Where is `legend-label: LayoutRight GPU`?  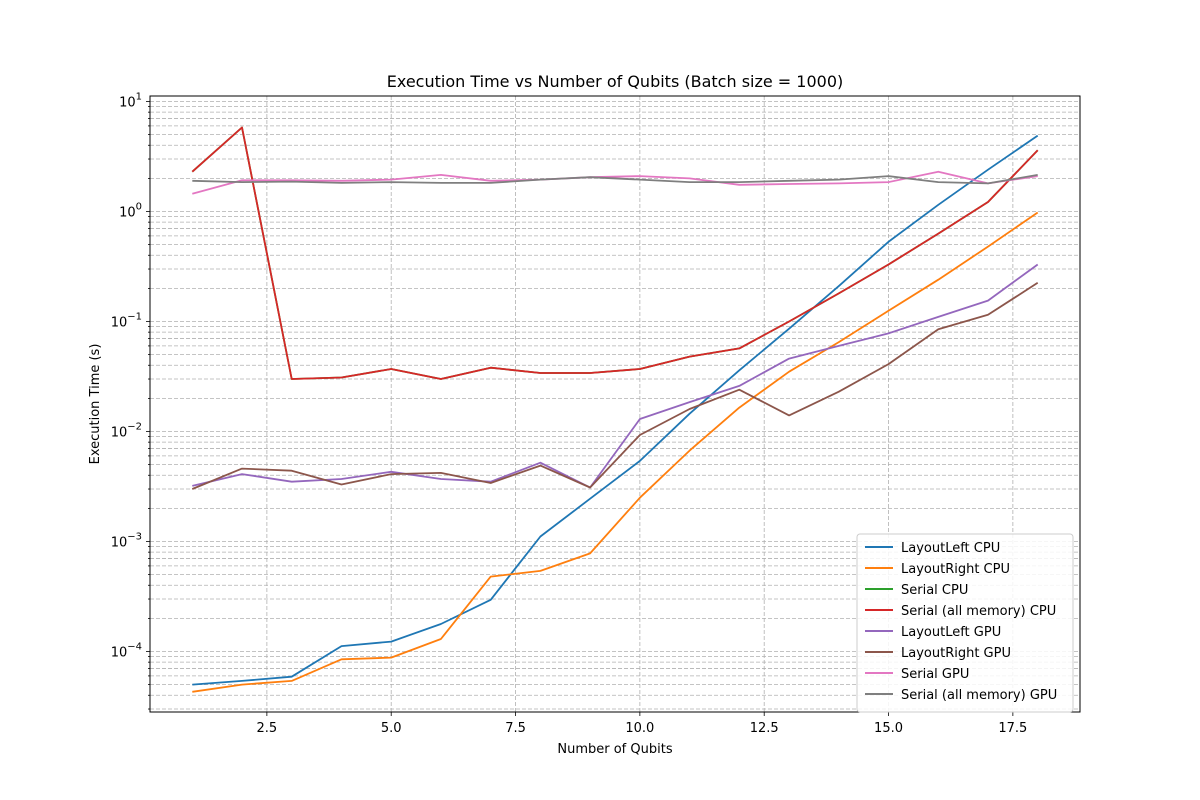
legend-label: LayoutRight GPU is located at coordinates (956, 653).